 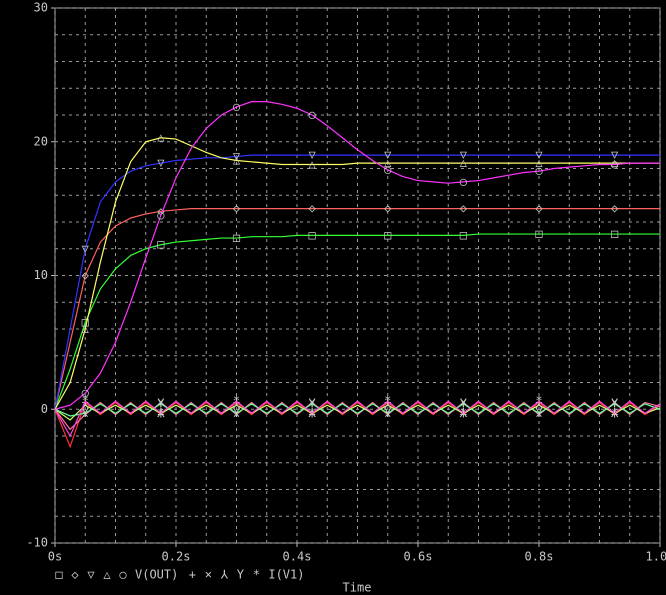 What do you see at coordinates (75, 575) in the screenshot?
I see `legend-marker: ◇` at bounding box center [75, 575].